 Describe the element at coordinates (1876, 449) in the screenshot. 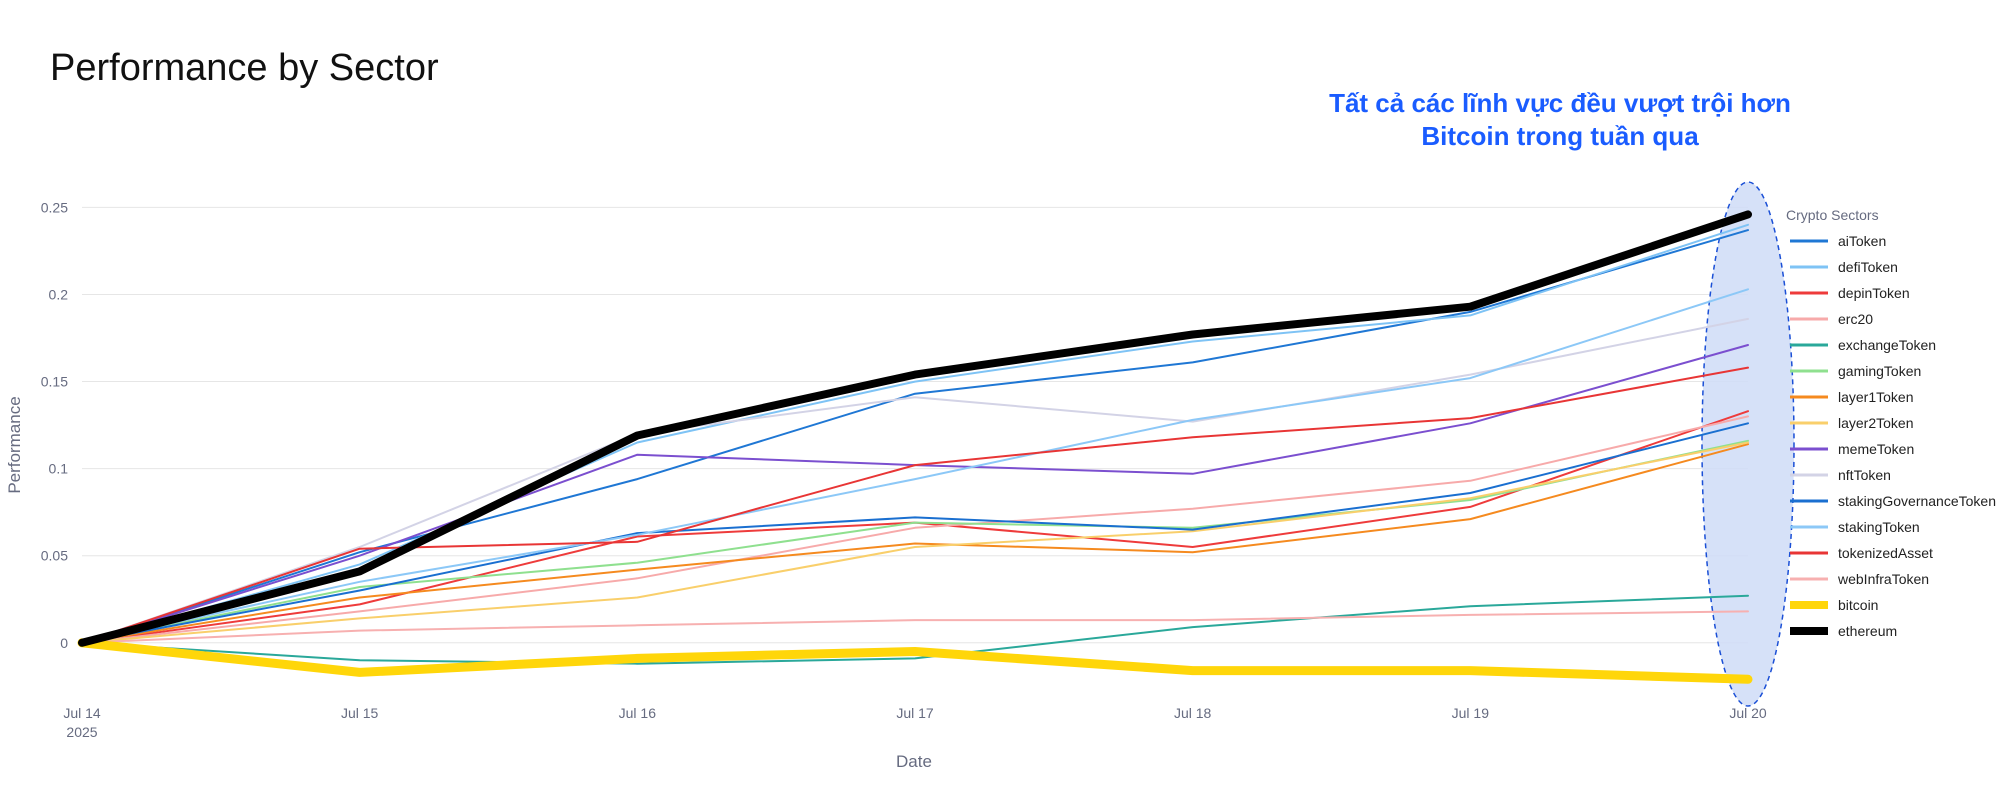

I see `legend-label-memeToken: memeToken` at that location.